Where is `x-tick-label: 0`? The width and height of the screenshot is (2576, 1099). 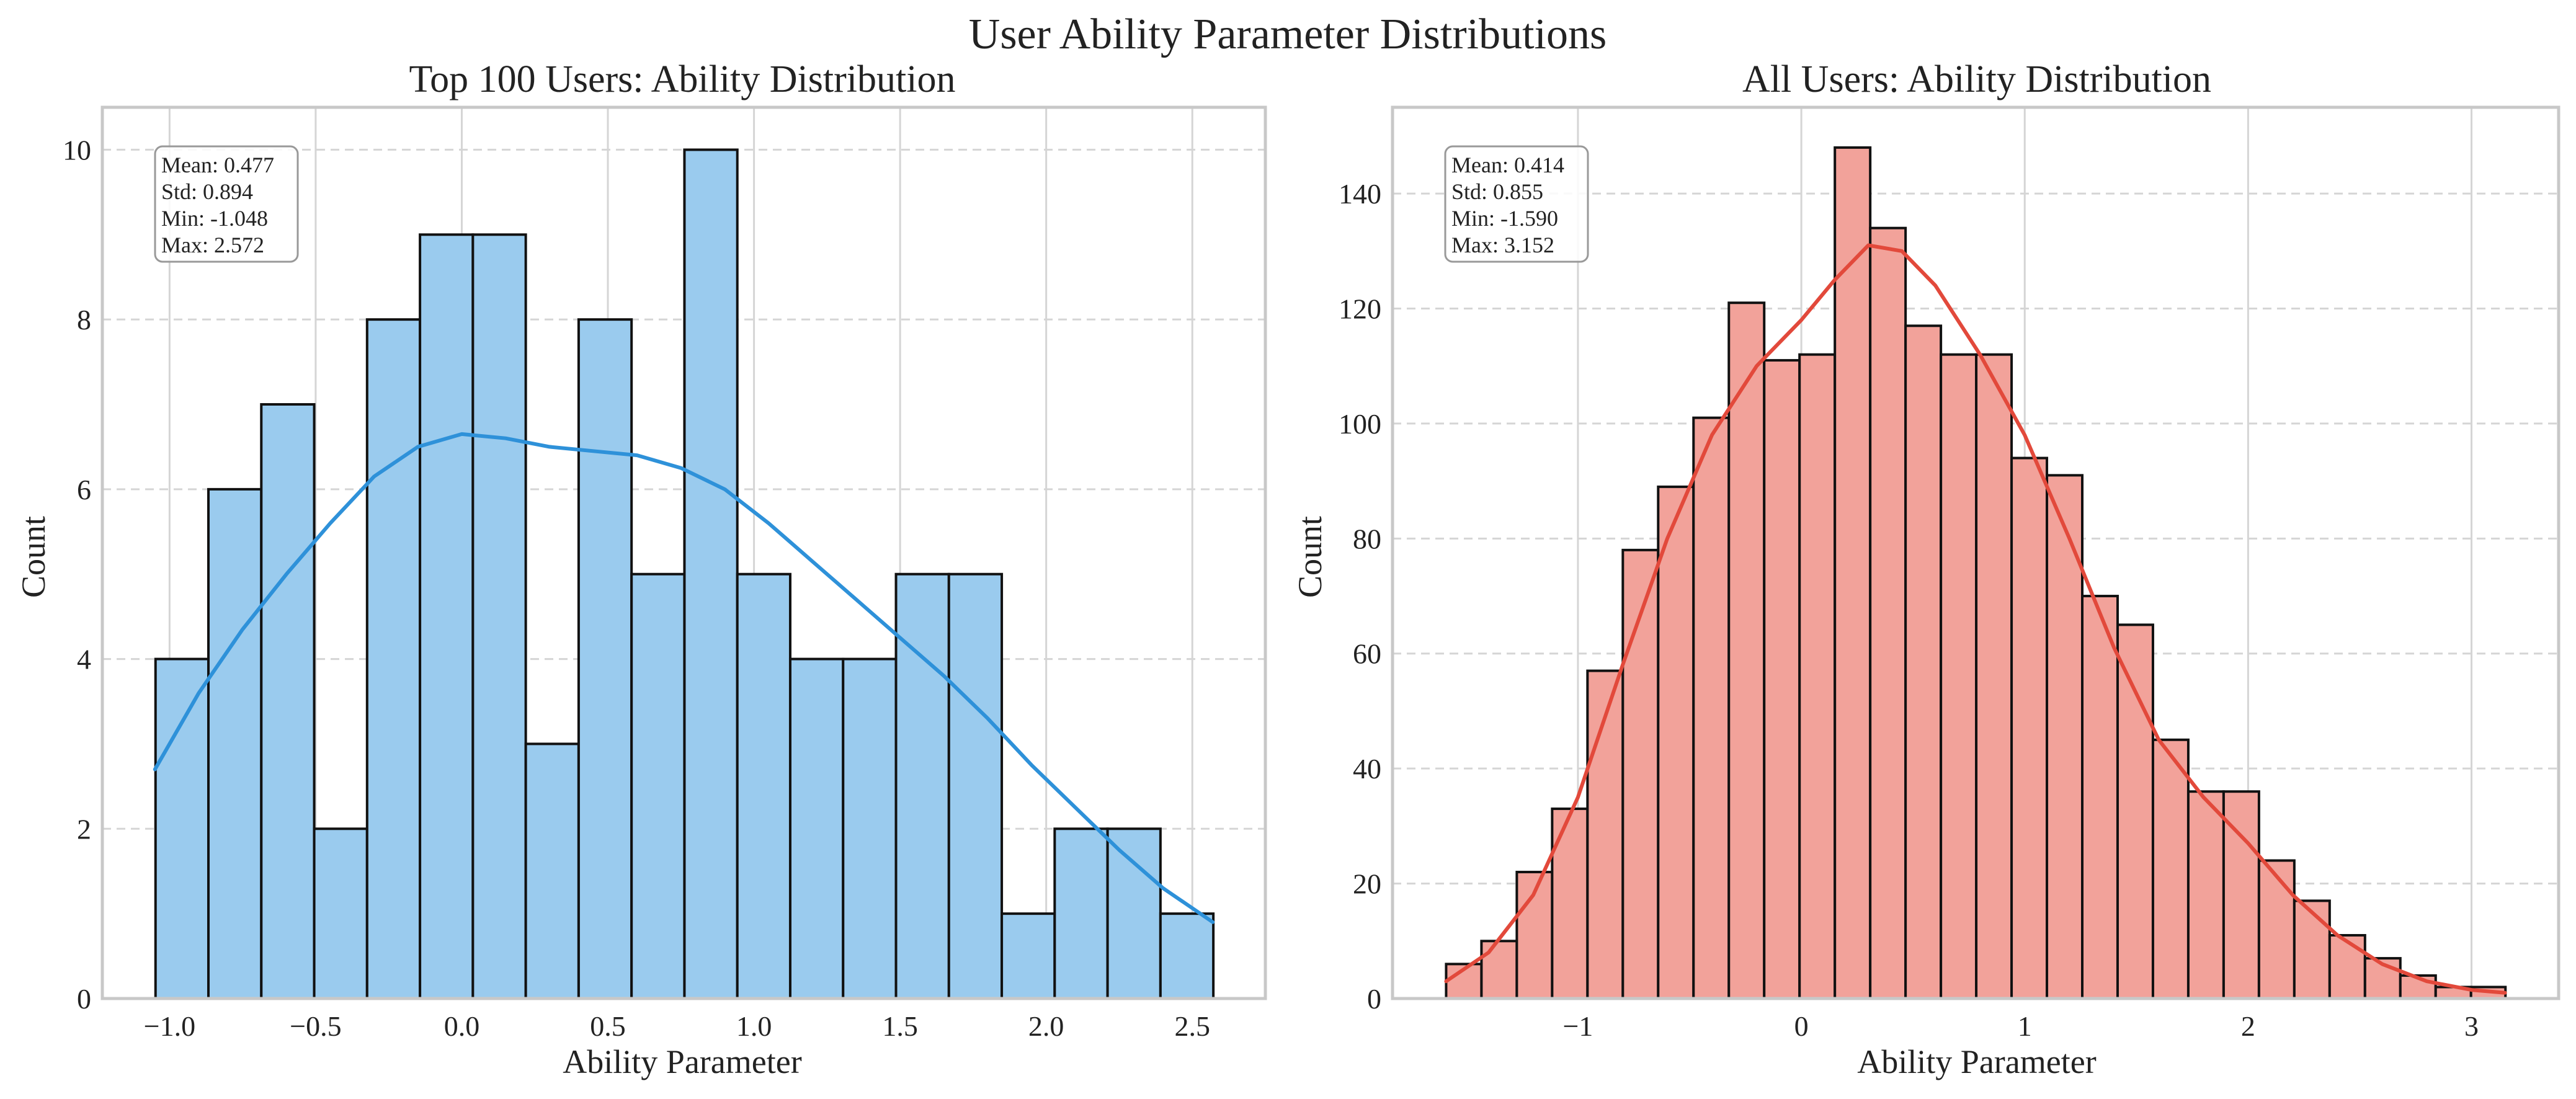 x-tick-label: 0 is located at coordinates (1801, 1026).